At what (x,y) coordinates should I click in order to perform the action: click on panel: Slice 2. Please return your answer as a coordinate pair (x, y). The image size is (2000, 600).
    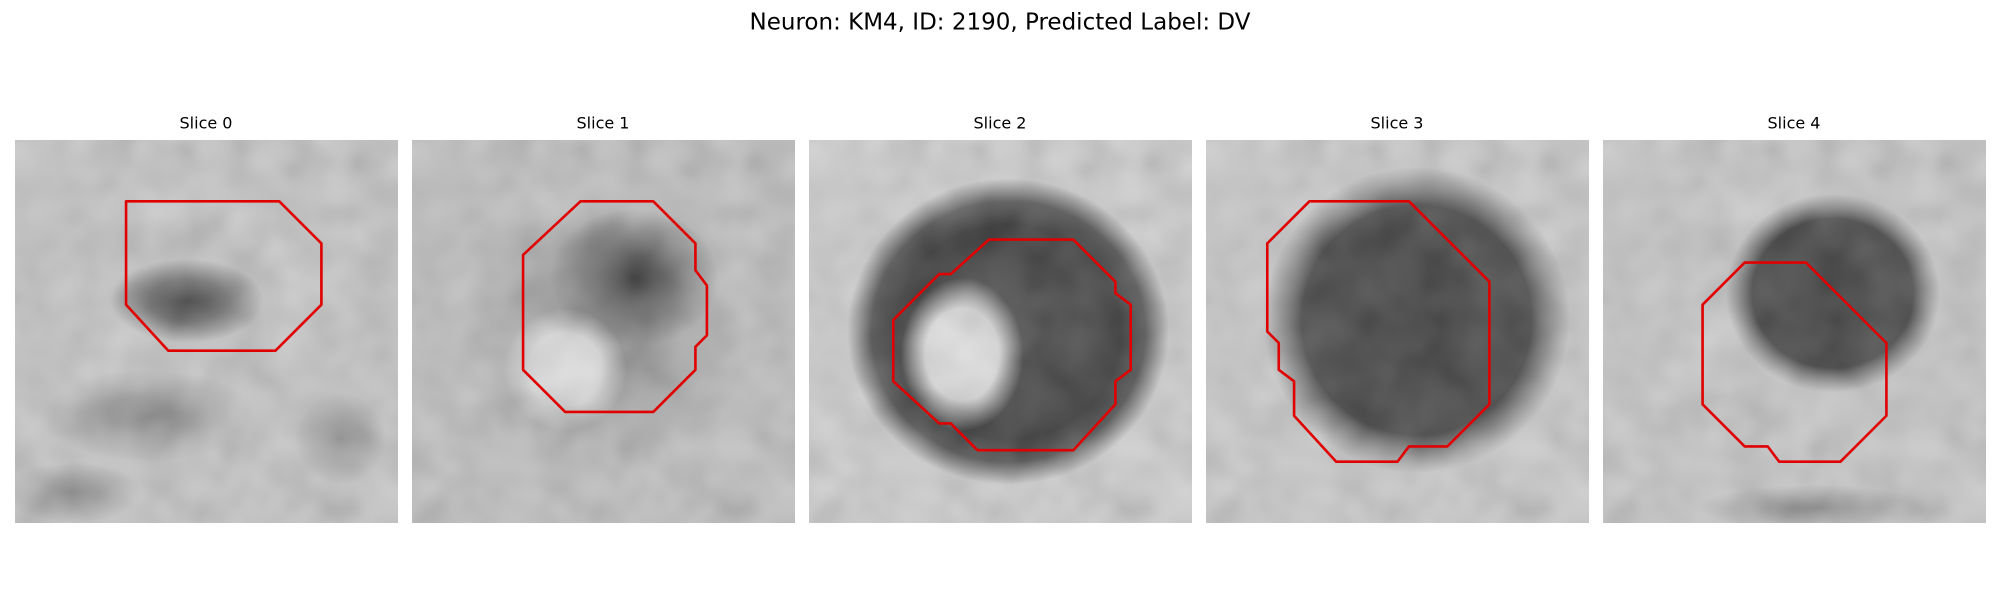
    Looking at the image, I should click on (1000, 318).